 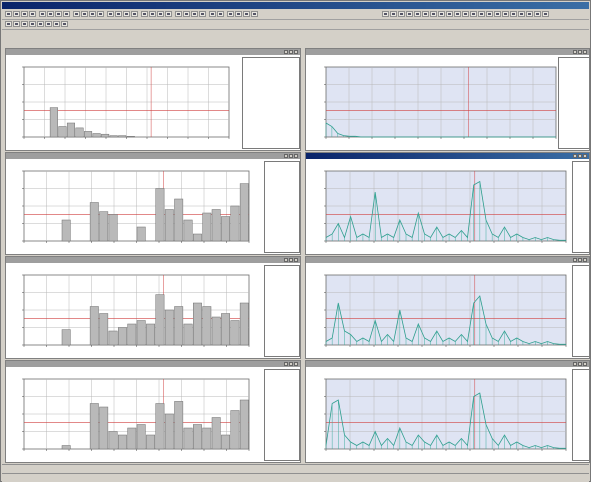 I want to click on histogram-bar, so click(x=197, y=324).